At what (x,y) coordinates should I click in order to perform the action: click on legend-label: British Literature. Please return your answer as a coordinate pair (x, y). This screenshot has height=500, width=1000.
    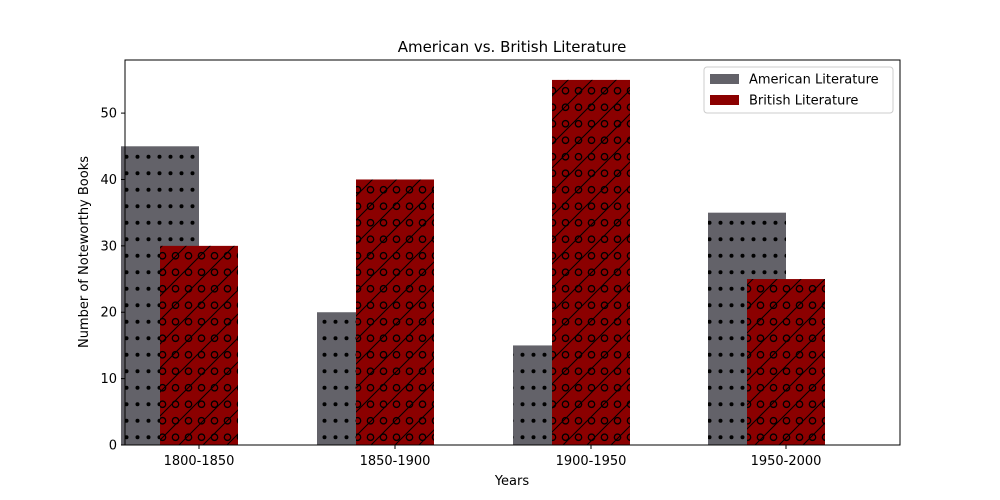
    Looking at the image, I should click on (803, 101).